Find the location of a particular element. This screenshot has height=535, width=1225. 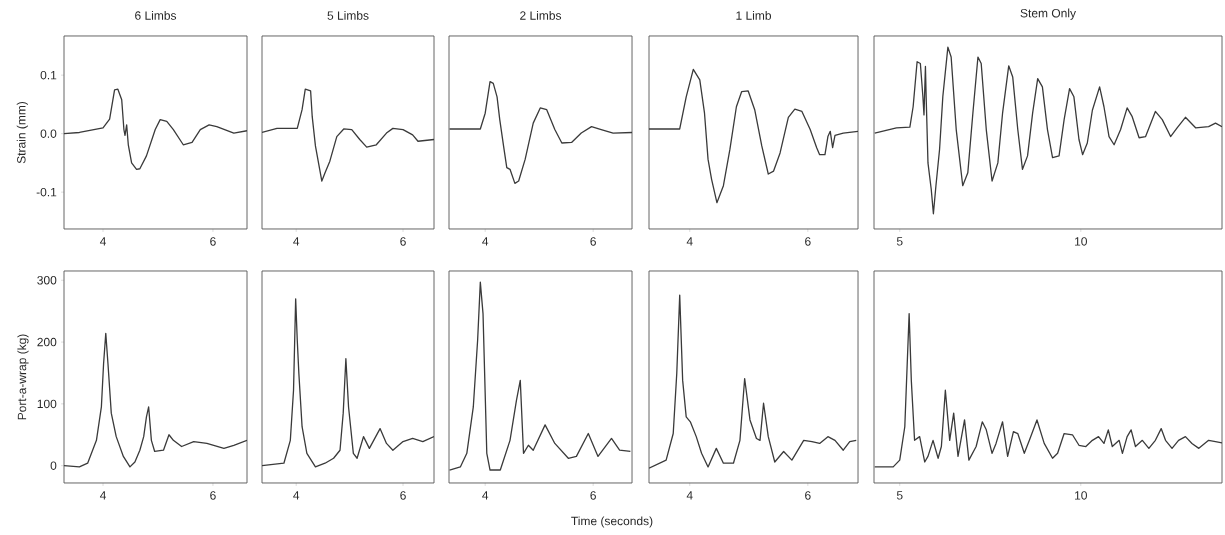

x-axis-title: Time (seconds) is located at coordinates (612, 522).